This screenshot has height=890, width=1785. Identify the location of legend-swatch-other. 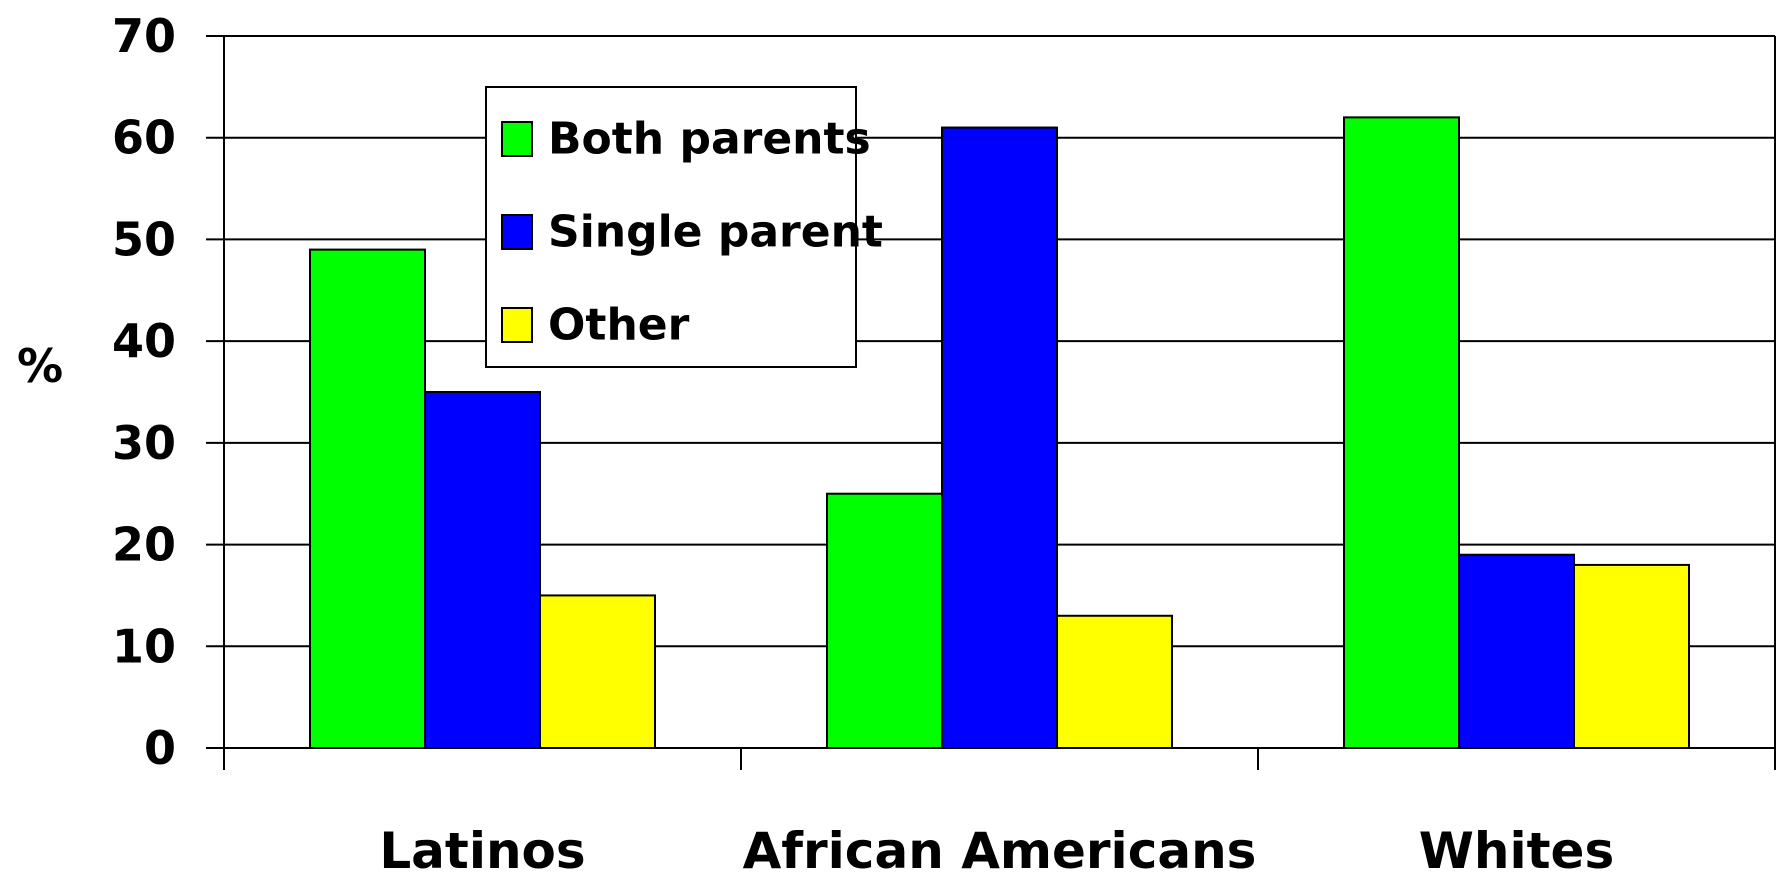
(517, 325).